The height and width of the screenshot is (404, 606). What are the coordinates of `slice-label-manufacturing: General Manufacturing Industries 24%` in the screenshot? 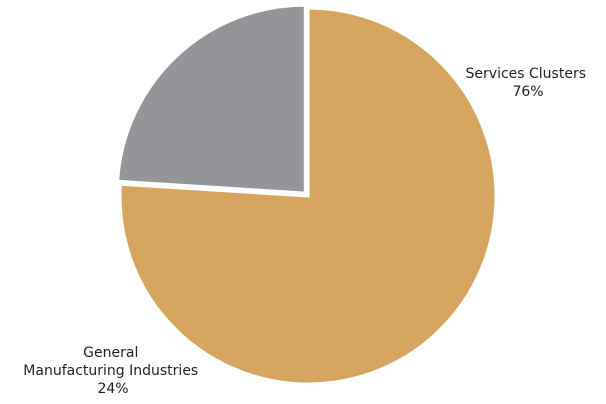 It's located at (112, 371).